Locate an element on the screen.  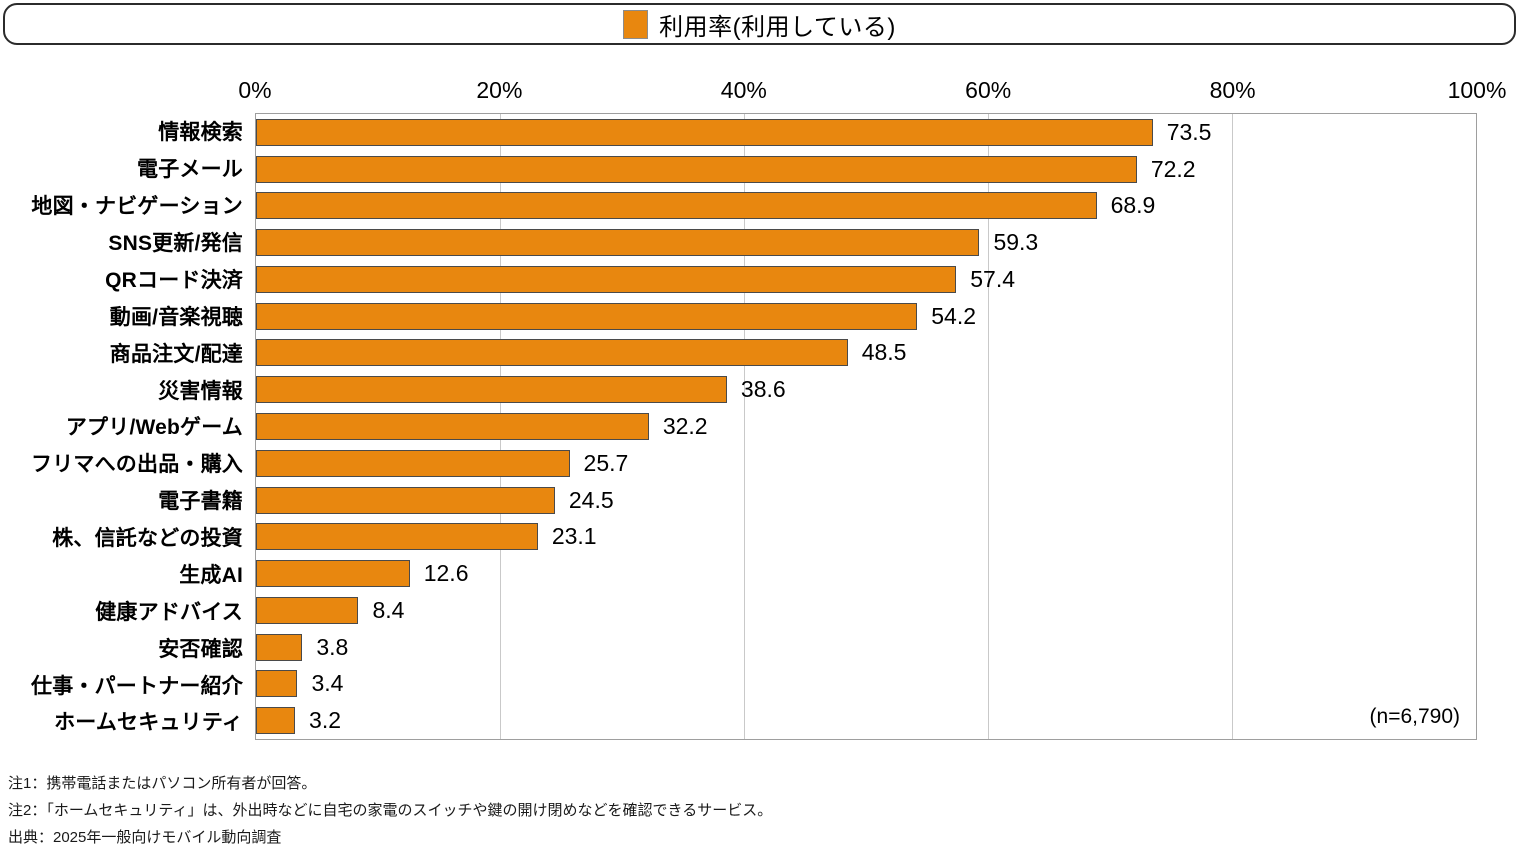
category-label: ホームセキュリティ is located at coordinates (148, 723).